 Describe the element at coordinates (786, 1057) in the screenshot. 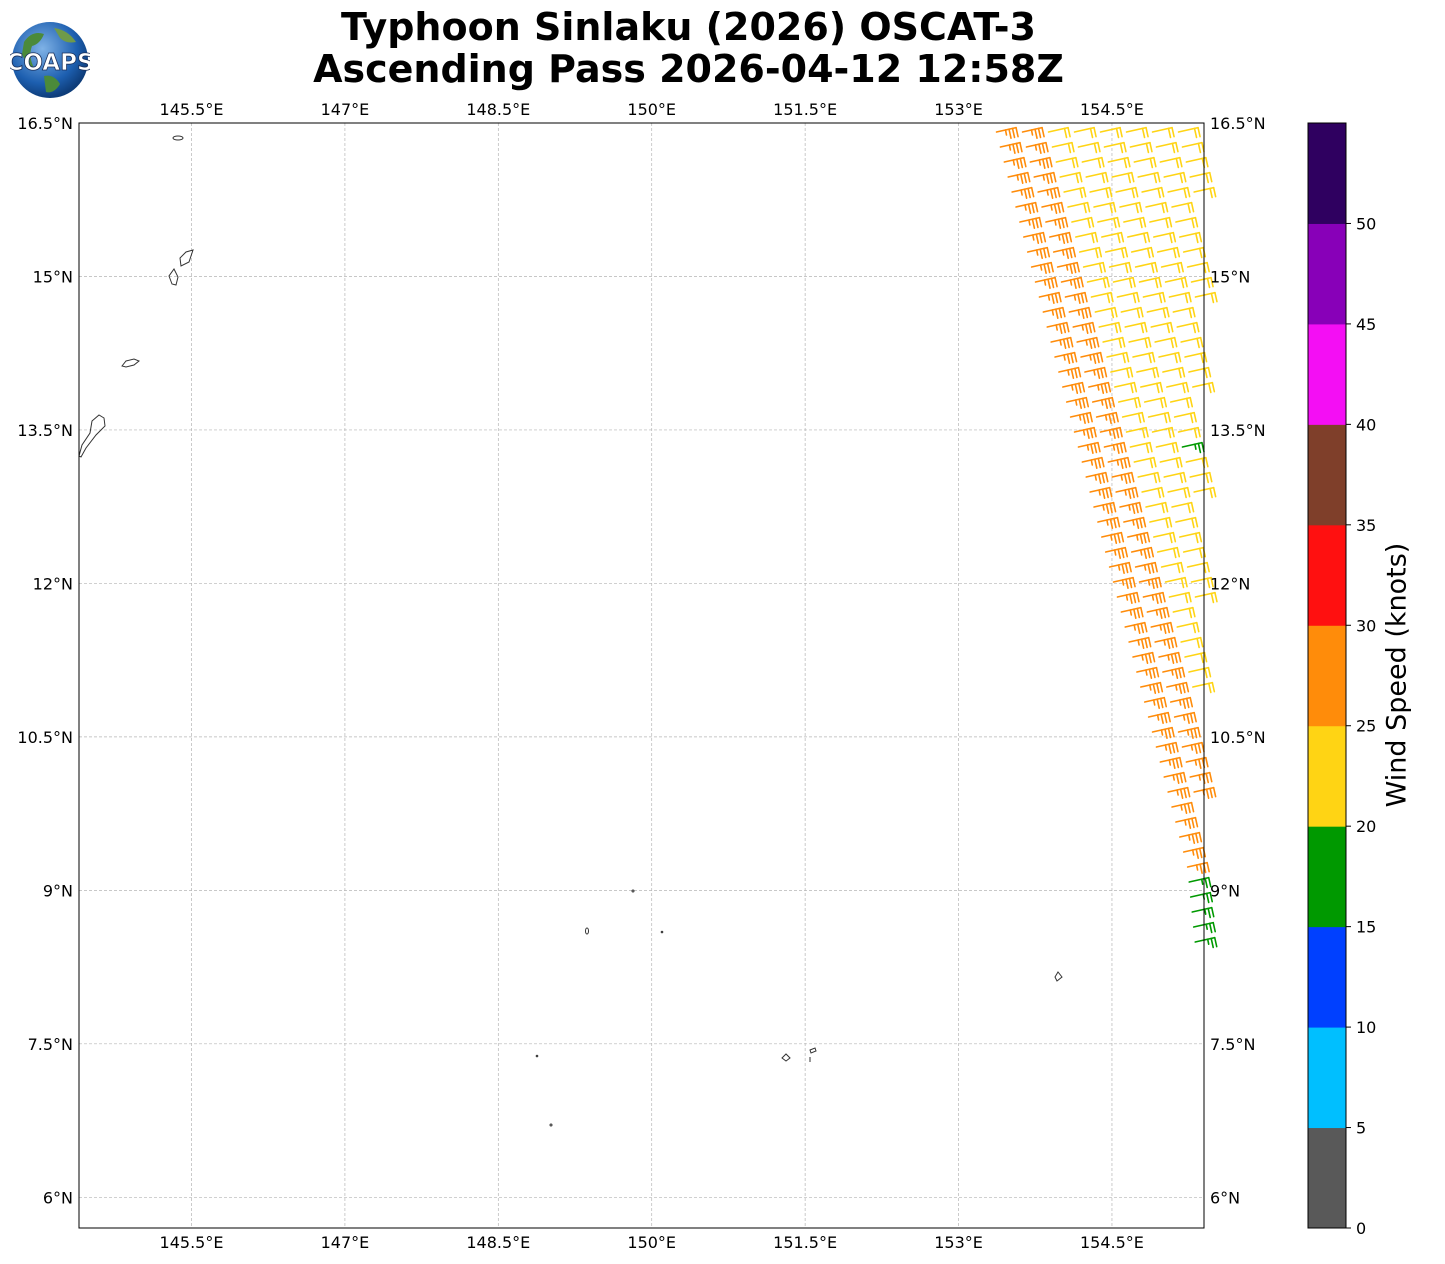

I see `island-chuuk` at that location.